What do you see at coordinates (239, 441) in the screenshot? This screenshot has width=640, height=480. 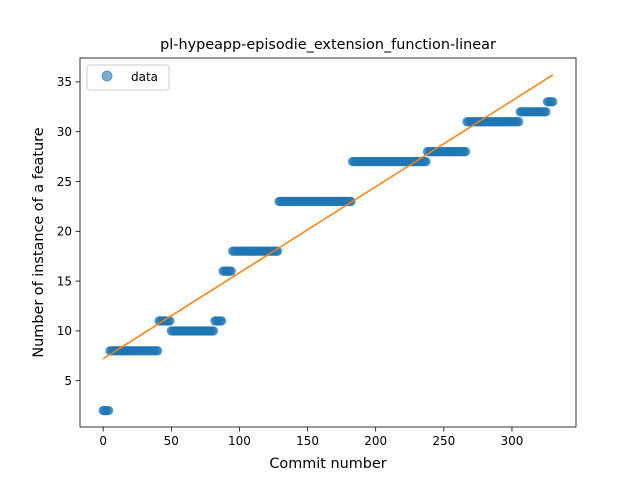 I see `x-tick-label: 100` at bounding box center [239, 441].